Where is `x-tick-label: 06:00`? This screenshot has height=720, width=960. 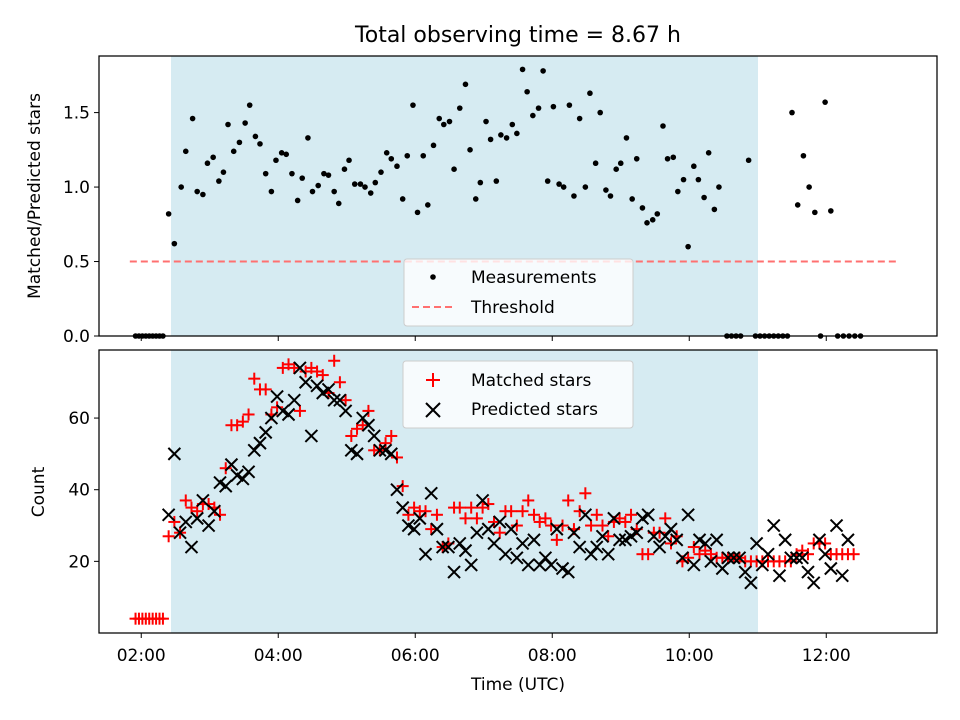 x-tick-label: 06:00 is located at coordinates (415, 656).